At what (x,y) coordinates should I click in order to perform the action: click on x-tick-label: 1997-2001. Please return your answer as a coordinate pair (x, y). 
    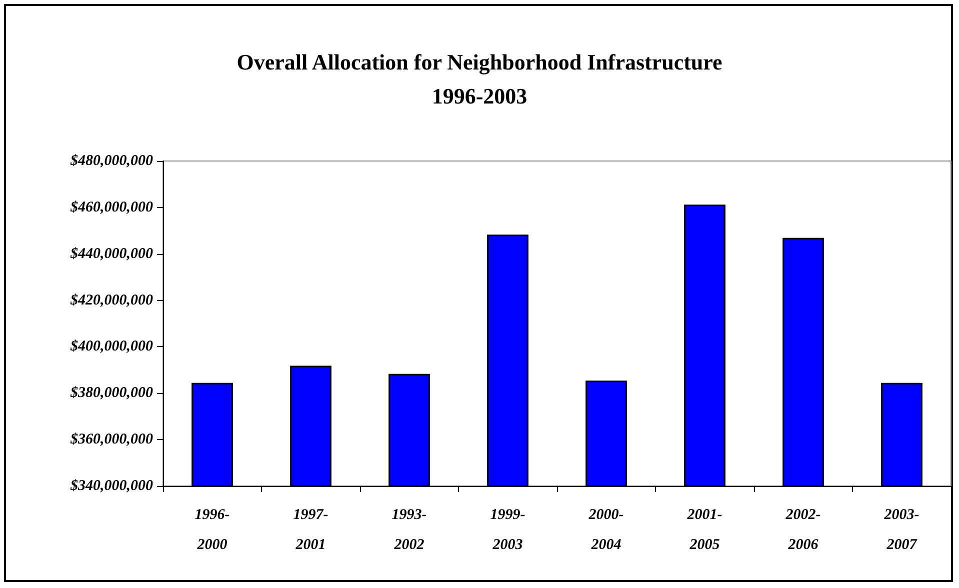
    Looking at the image, I should click on (310, 530).